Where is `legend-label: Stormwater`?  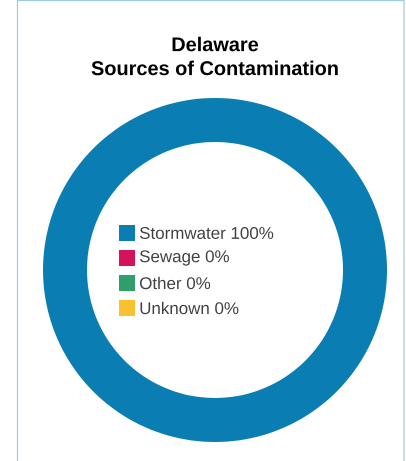 legend-label: Stormwater is located at coordinates (183, 232).